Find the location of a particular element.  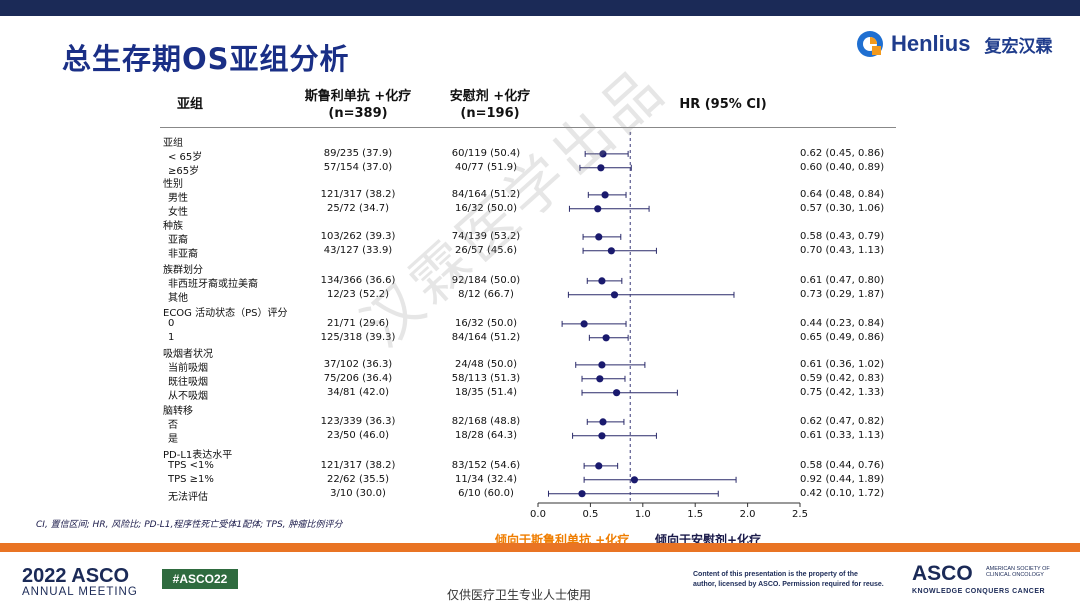

placebo-events: 74/139 (53.2) is located at coordinates (486, 236).